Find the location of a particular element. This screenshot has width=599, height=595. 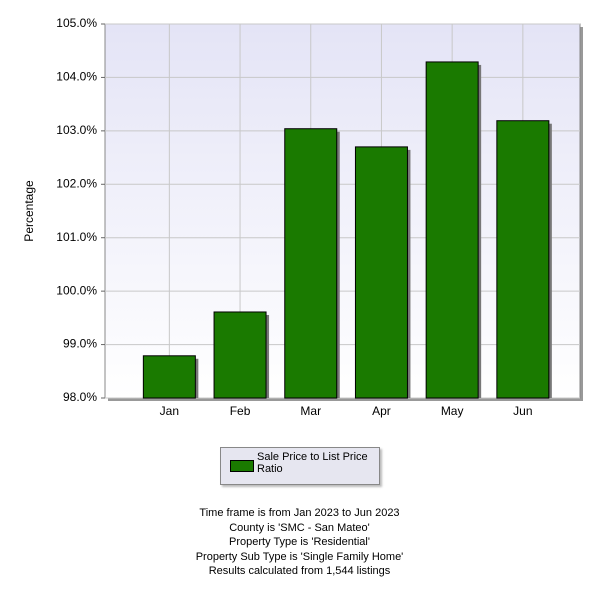

x-tick-label: Jun is located at coordinates (522, 411).